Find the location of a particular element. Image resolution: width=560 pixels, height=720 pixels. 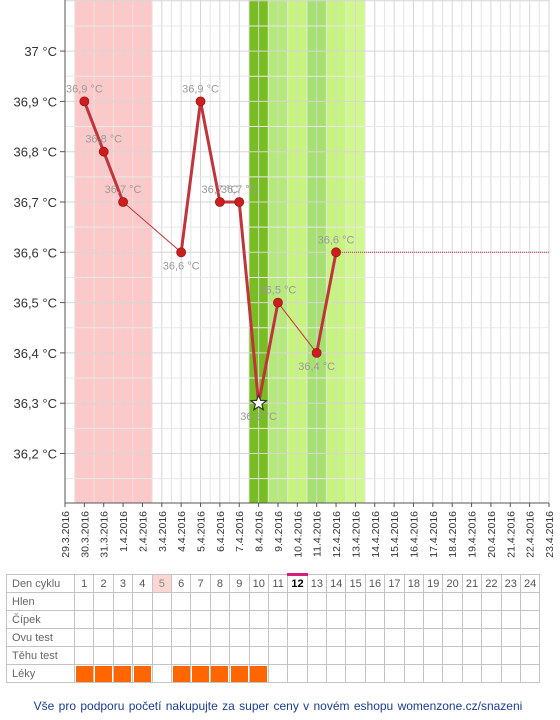

day-number: 7 is located at coordinates (200, 583).